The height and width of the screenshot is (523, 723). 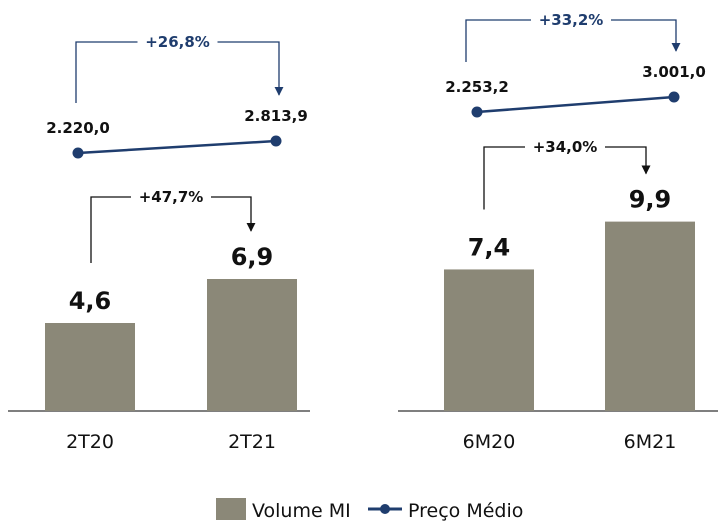 What do you see at coordinates (489, 442) in the screenshot?
I see `category-tick-label: 6M20` at bounding box center [489, 442].